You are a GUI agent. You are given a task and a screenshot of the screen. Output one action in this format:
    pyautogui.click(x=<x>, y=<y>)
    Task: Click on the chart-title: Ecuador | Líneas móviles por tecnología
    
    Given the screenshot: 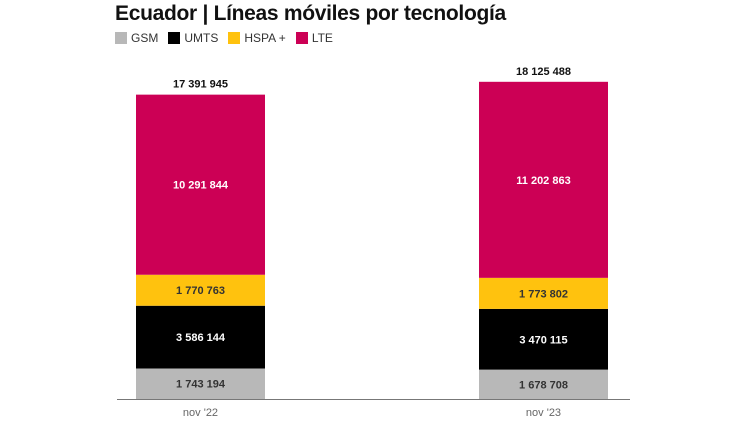 What is the action you would take?
    pyautogui.click(x=310, y=13)
    